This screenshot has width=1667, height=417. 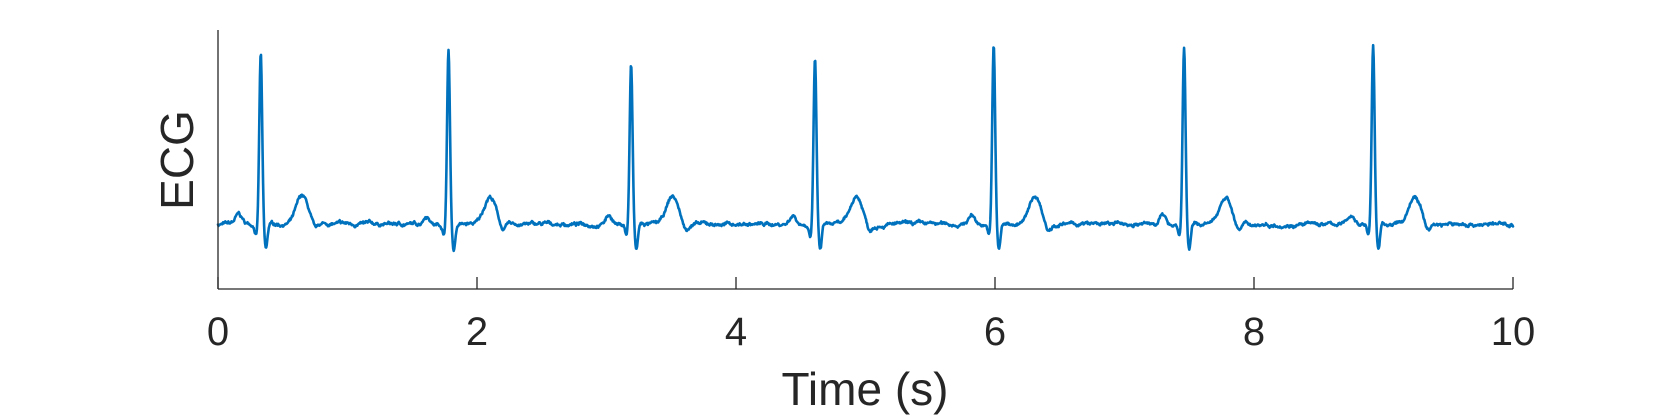 What do you see at coordinates (477, 332) in the screenshot?
I see `x-tick-label: 2` at bounding box center [477, 332].